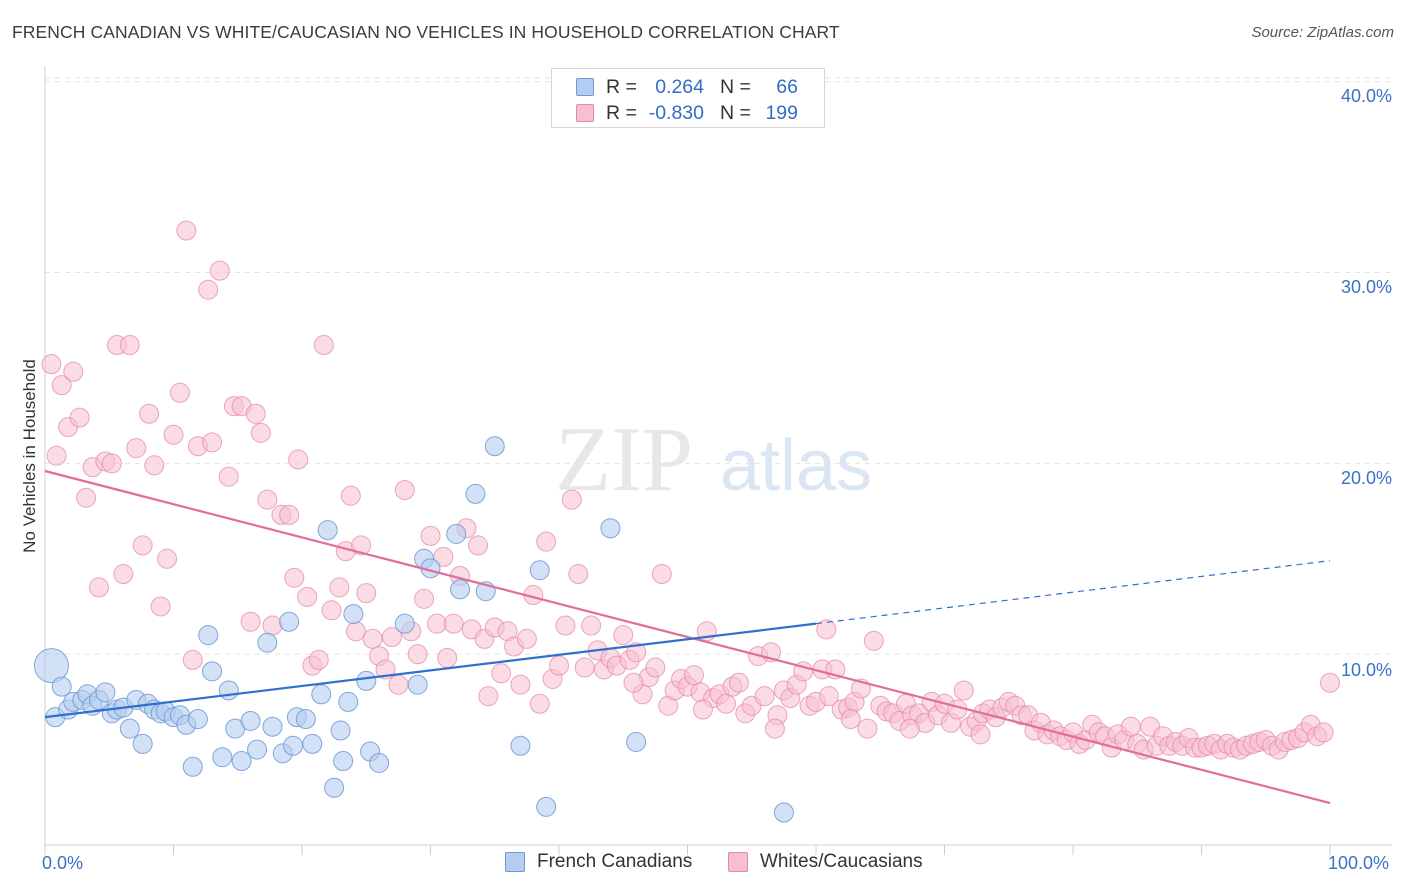  I want to click on legend-item-white: Whites/Caucasians, so click(825, 862).